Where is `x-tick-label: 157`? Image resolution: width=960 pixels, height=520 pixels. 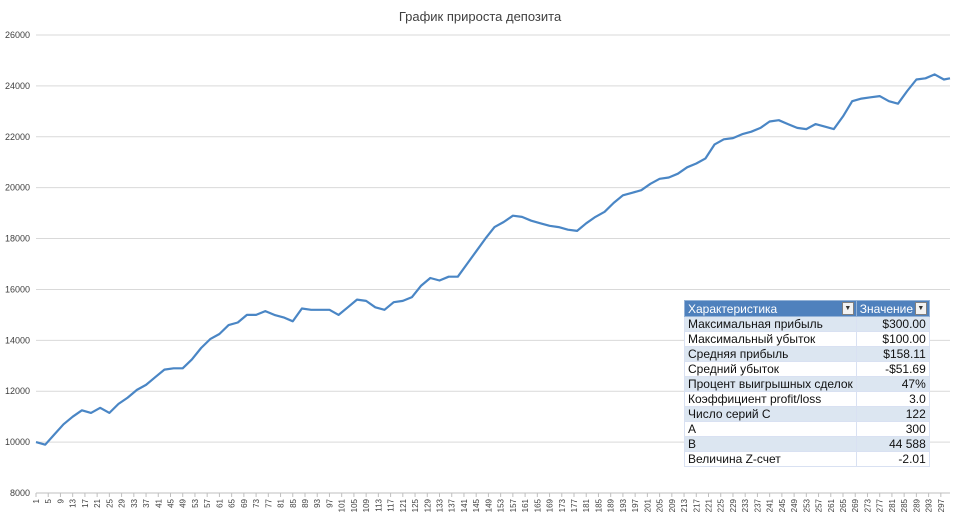
x-tick-label: 157 is located at coordinates (513, 505).